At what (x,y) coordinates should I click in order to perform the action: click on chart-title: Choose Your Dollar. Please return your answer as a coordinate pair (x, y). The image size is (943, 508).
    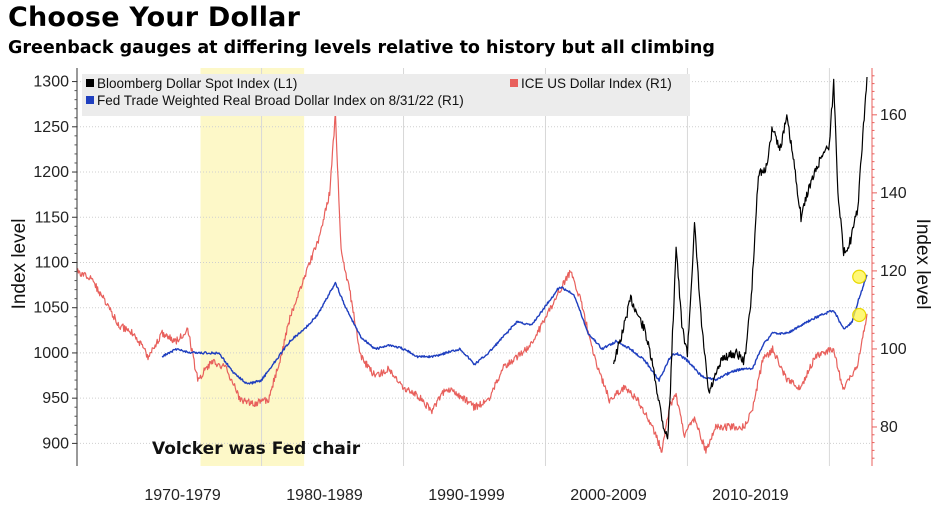
    Looking at the image, I should click on (154, 17).